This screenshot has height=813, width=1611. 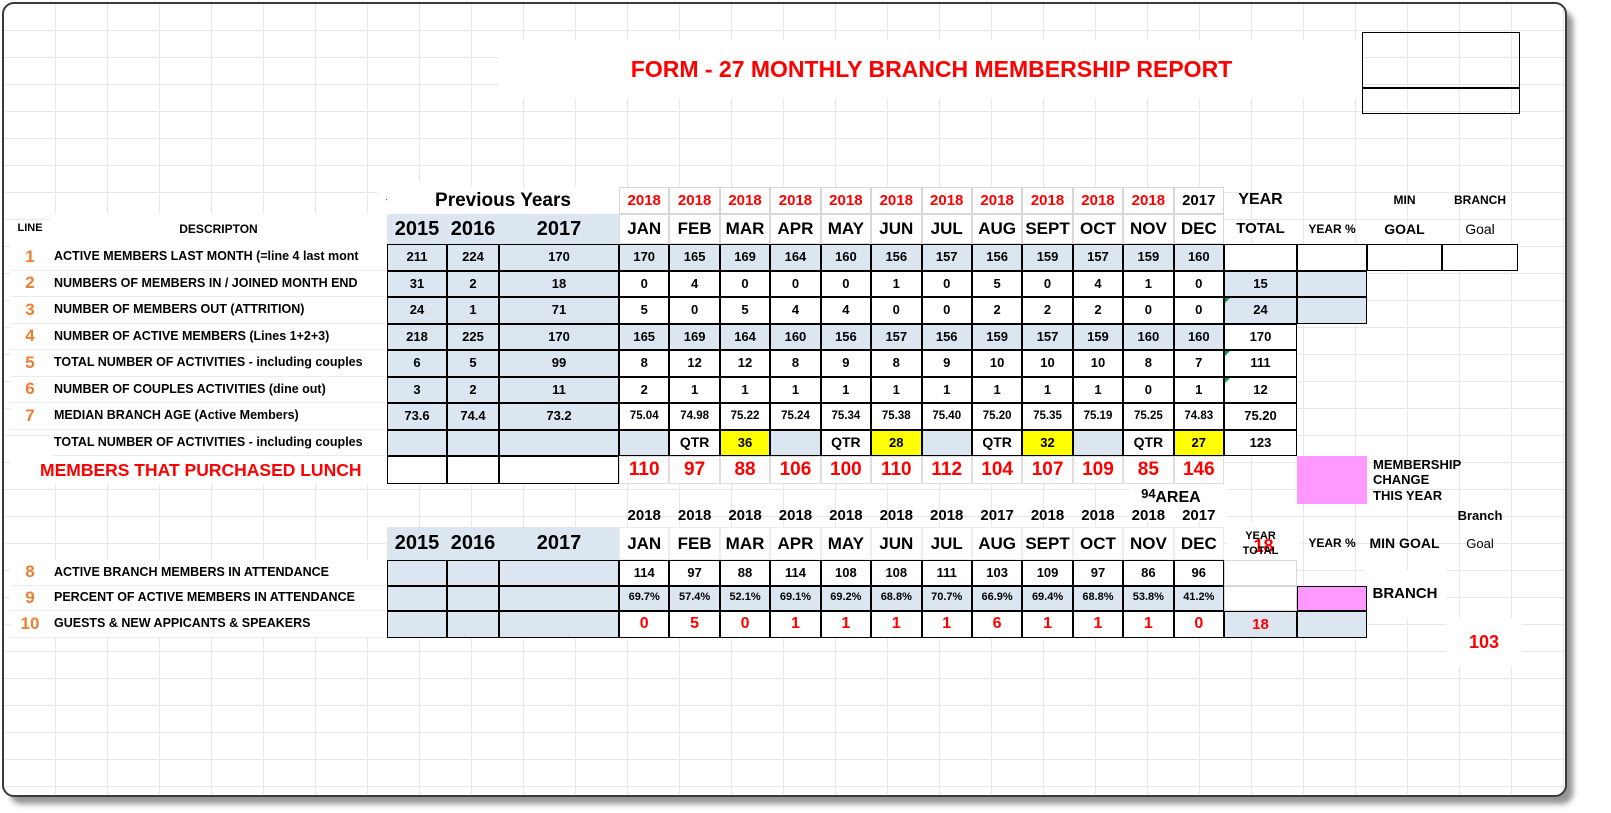 I want to click on min-goal-cell, so click(x=1404, y=257).